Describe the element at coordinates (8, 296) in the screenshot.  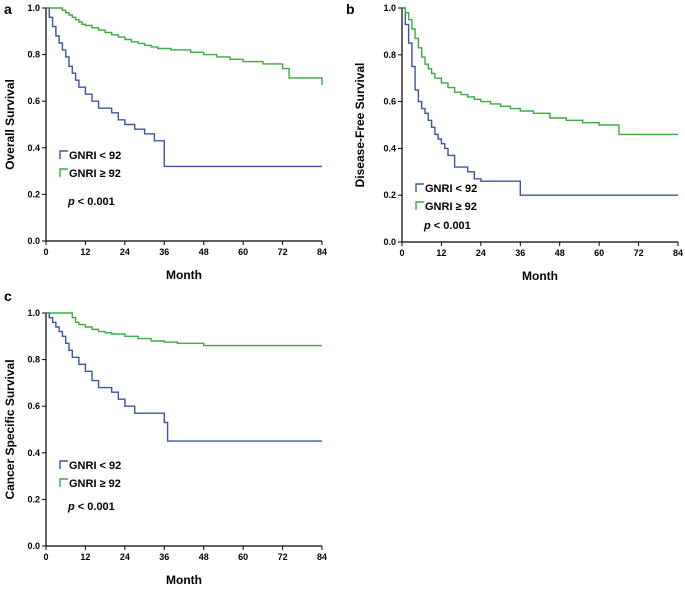
I see `panel-letter: c` at that location.